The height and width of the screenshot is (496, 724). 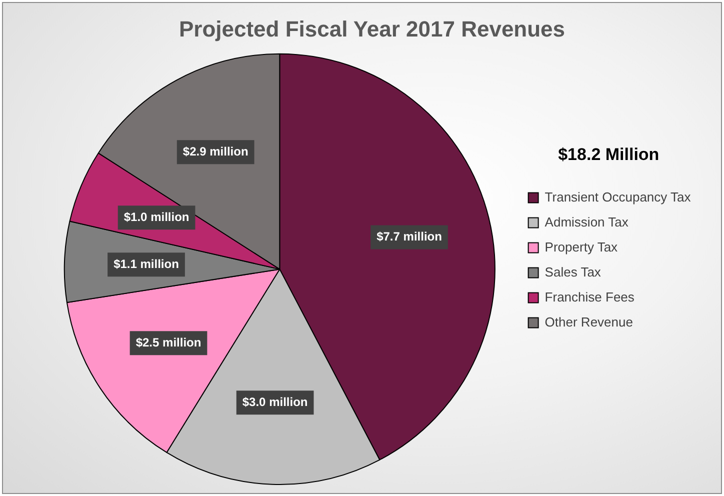 What do you see at coordinates (586, 222) in the screenshot?
I see `legend-label: Admission Tax` at bounding box center [586, 222].